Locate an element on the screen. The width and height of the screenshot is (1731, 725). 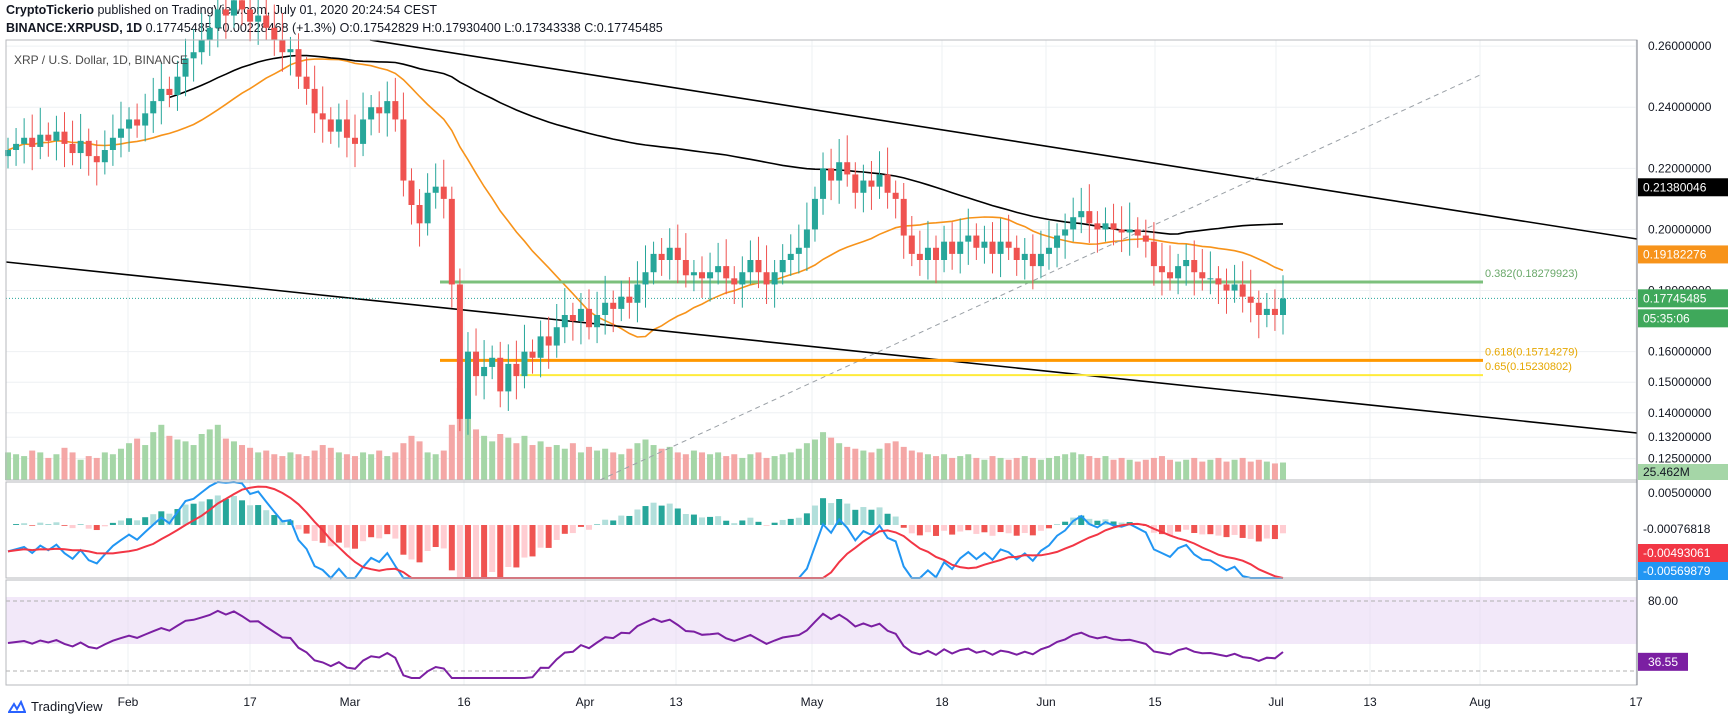
time-tick-label: 18 is located at coordinates (942, 702).